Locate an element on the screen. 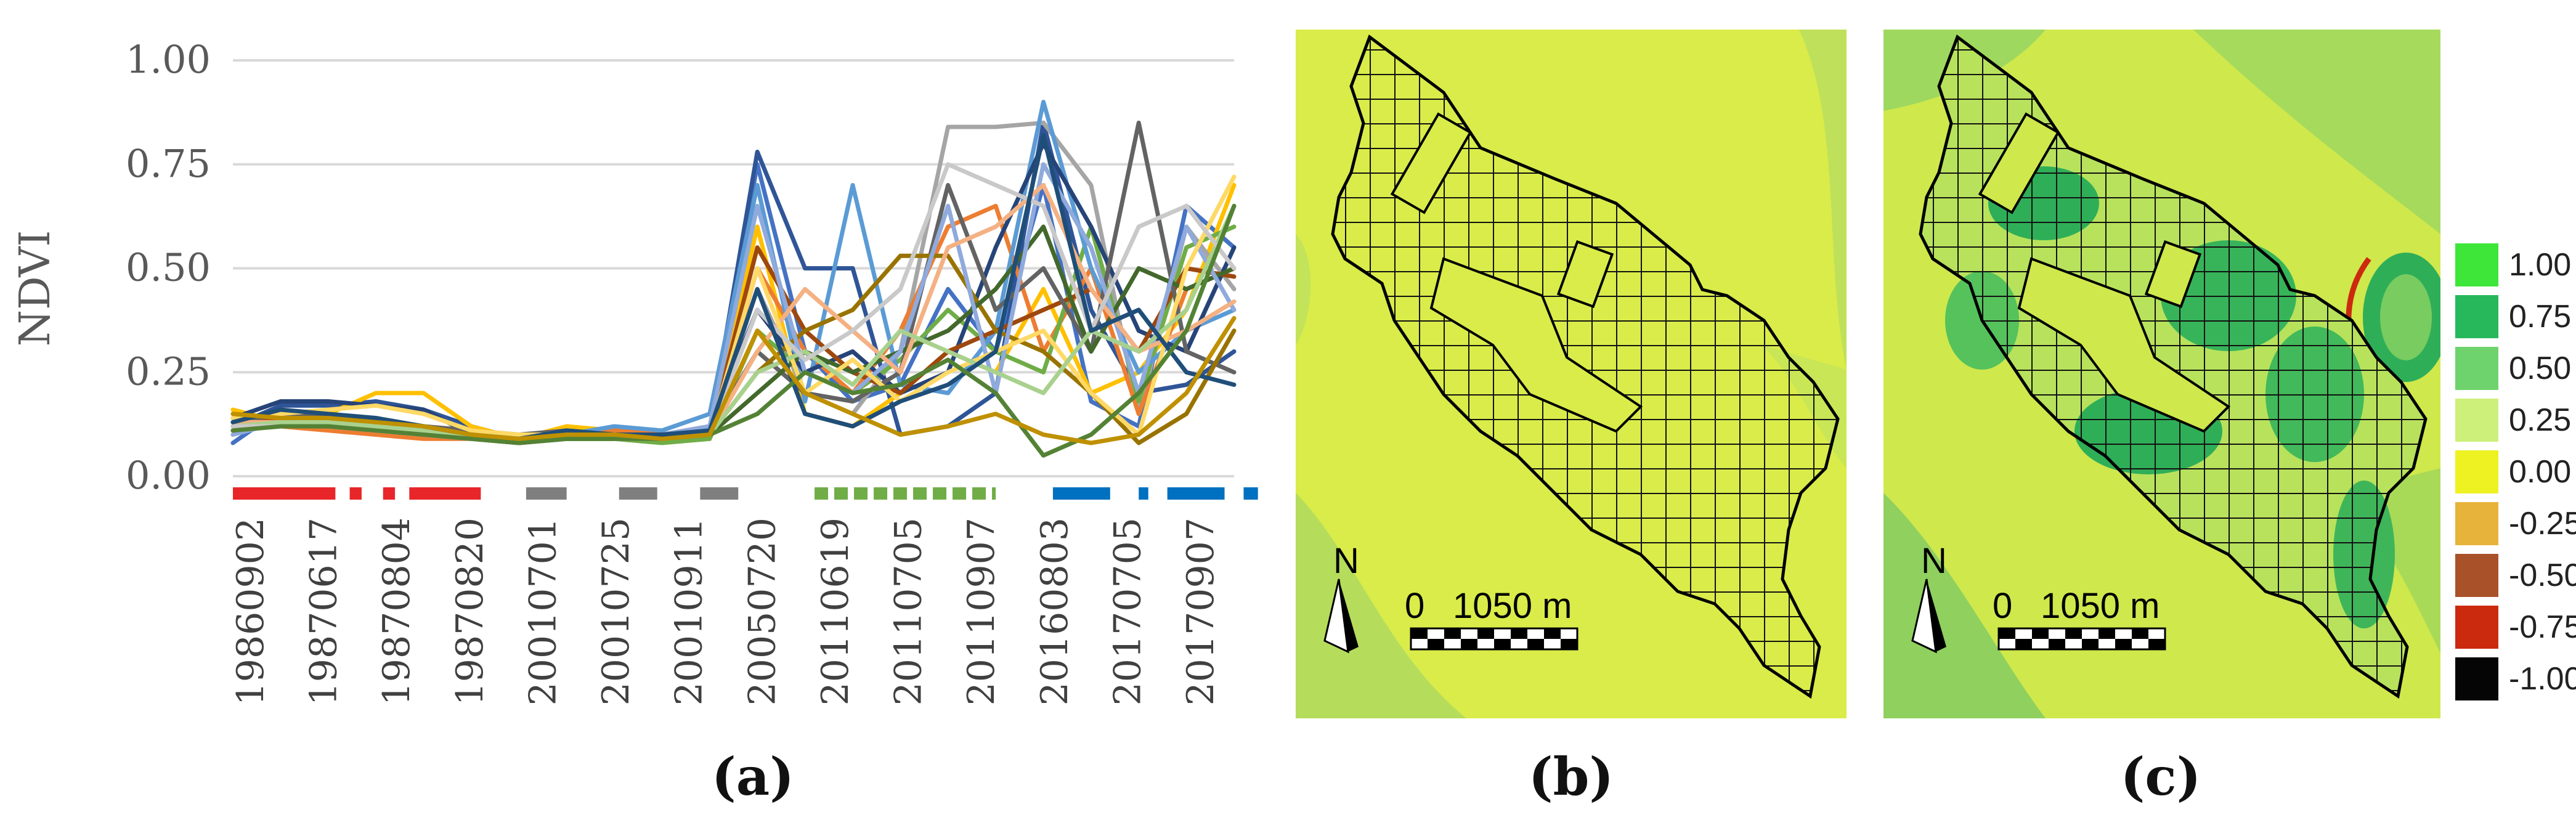  y-tick-labels: 0.00 0.25 0.50 0.75 1.00 is located at coordinates (168, 268).